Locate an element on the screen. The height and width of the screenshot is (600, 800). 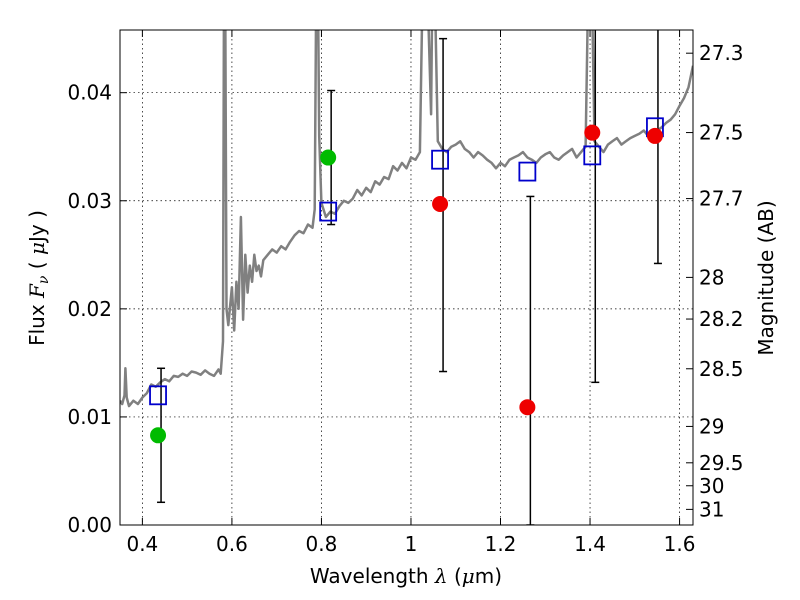
right-tick-label: 28.5 is located at coordinates (721, 369).